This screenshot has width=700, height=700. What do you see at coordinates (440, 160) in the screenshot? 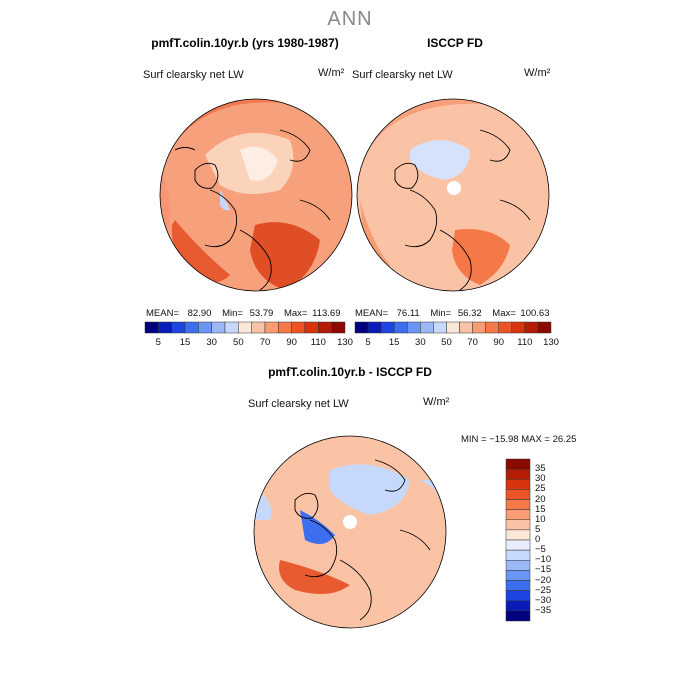
I see `map2-region-arctic` at bounding box center [440, 160].